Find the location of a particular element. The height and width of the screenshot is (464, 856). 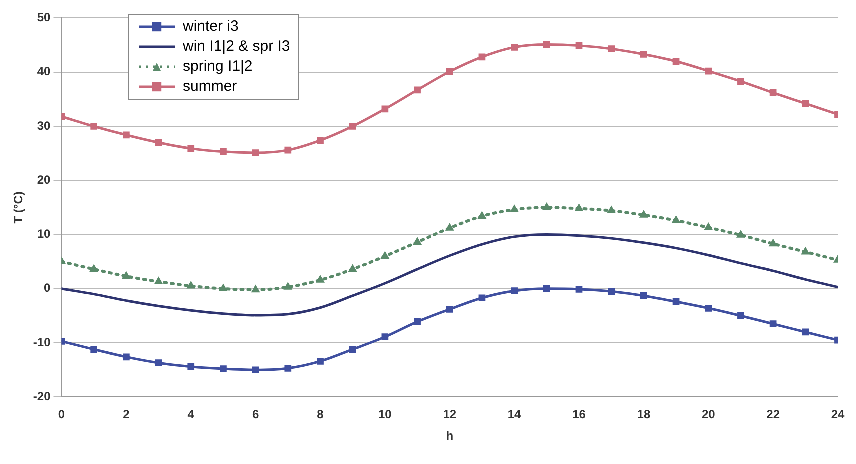

y-tick-label: -10 is located at coordinates (42, 342).